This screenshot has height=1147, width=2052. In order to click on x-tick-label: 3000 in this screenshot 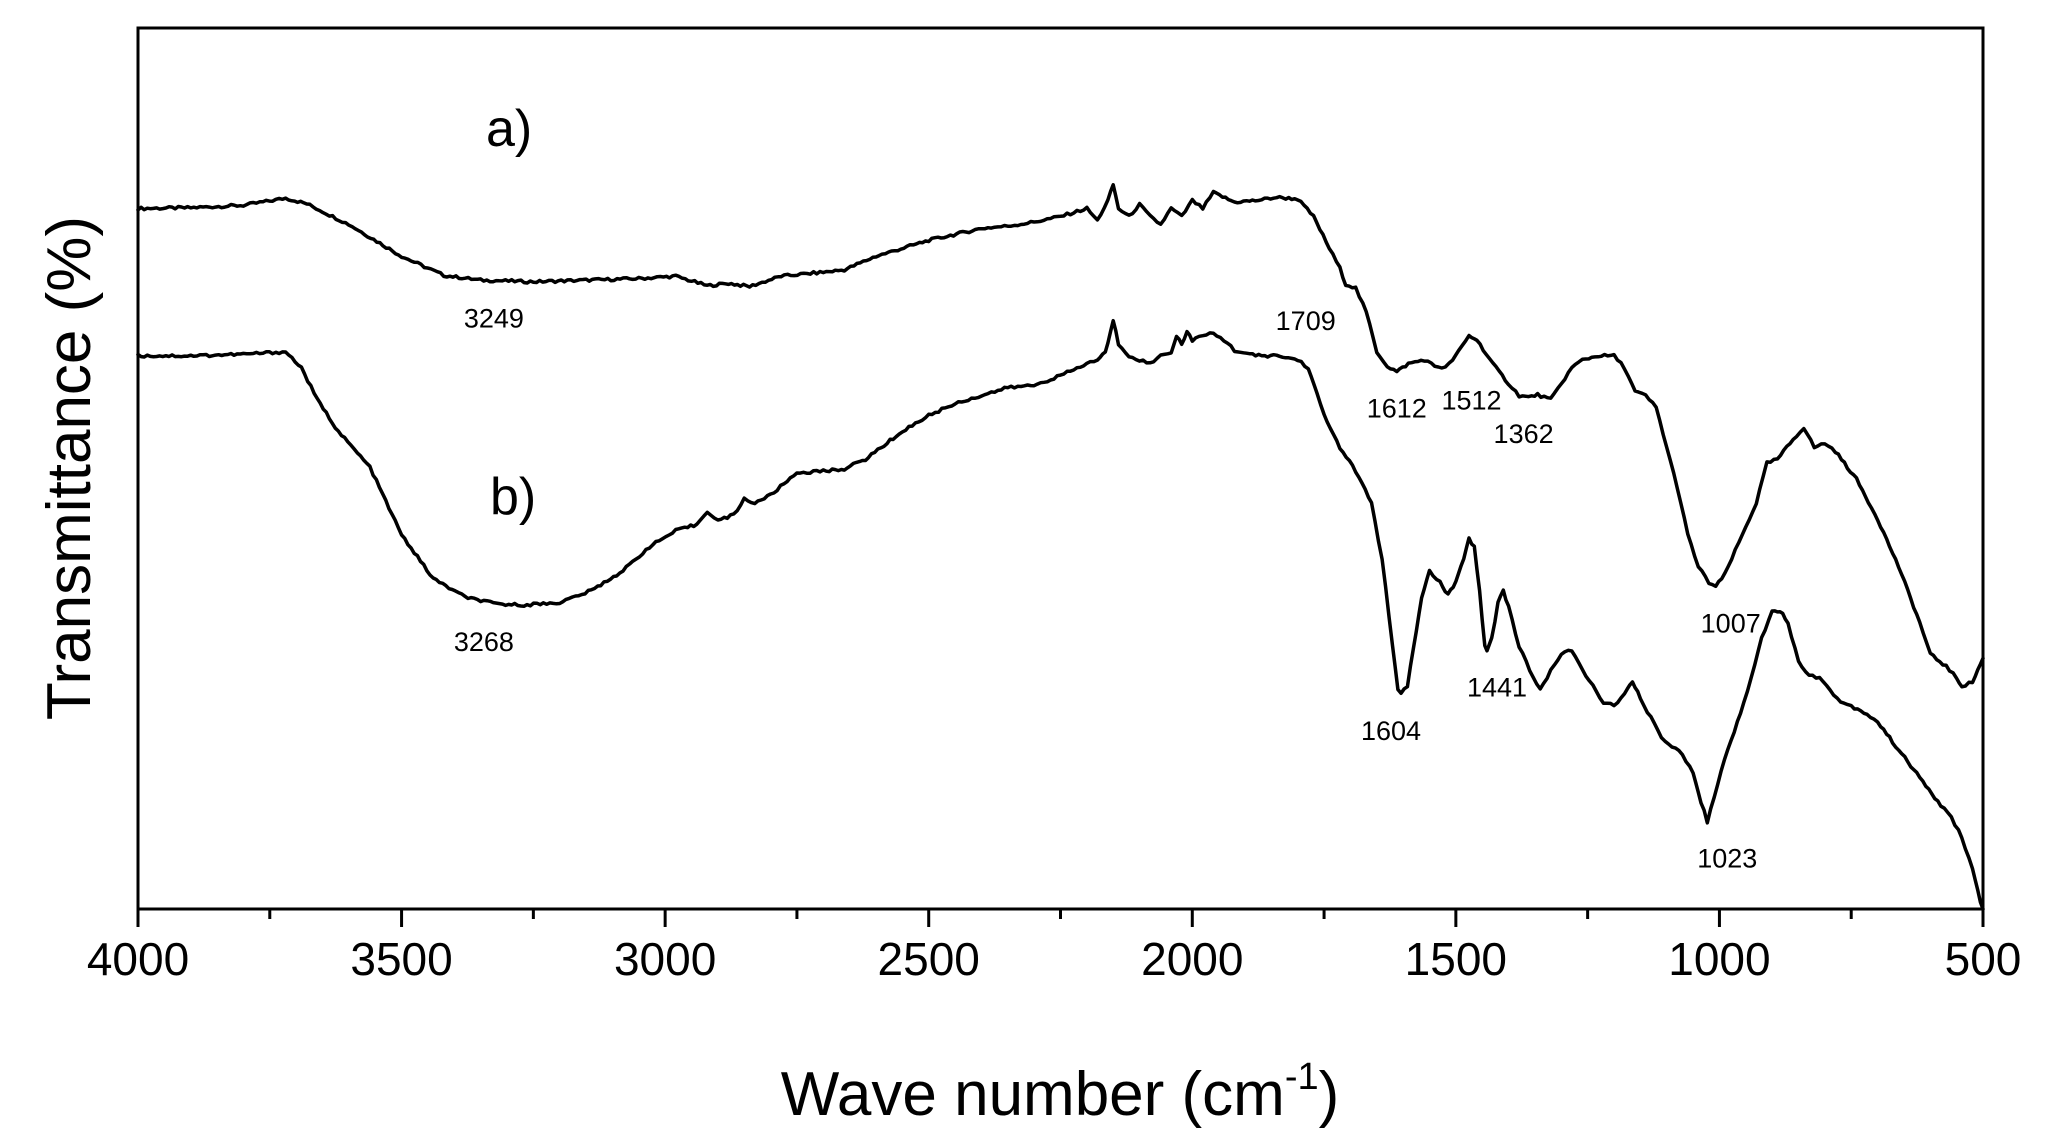, I will do `click(665, 959)`.